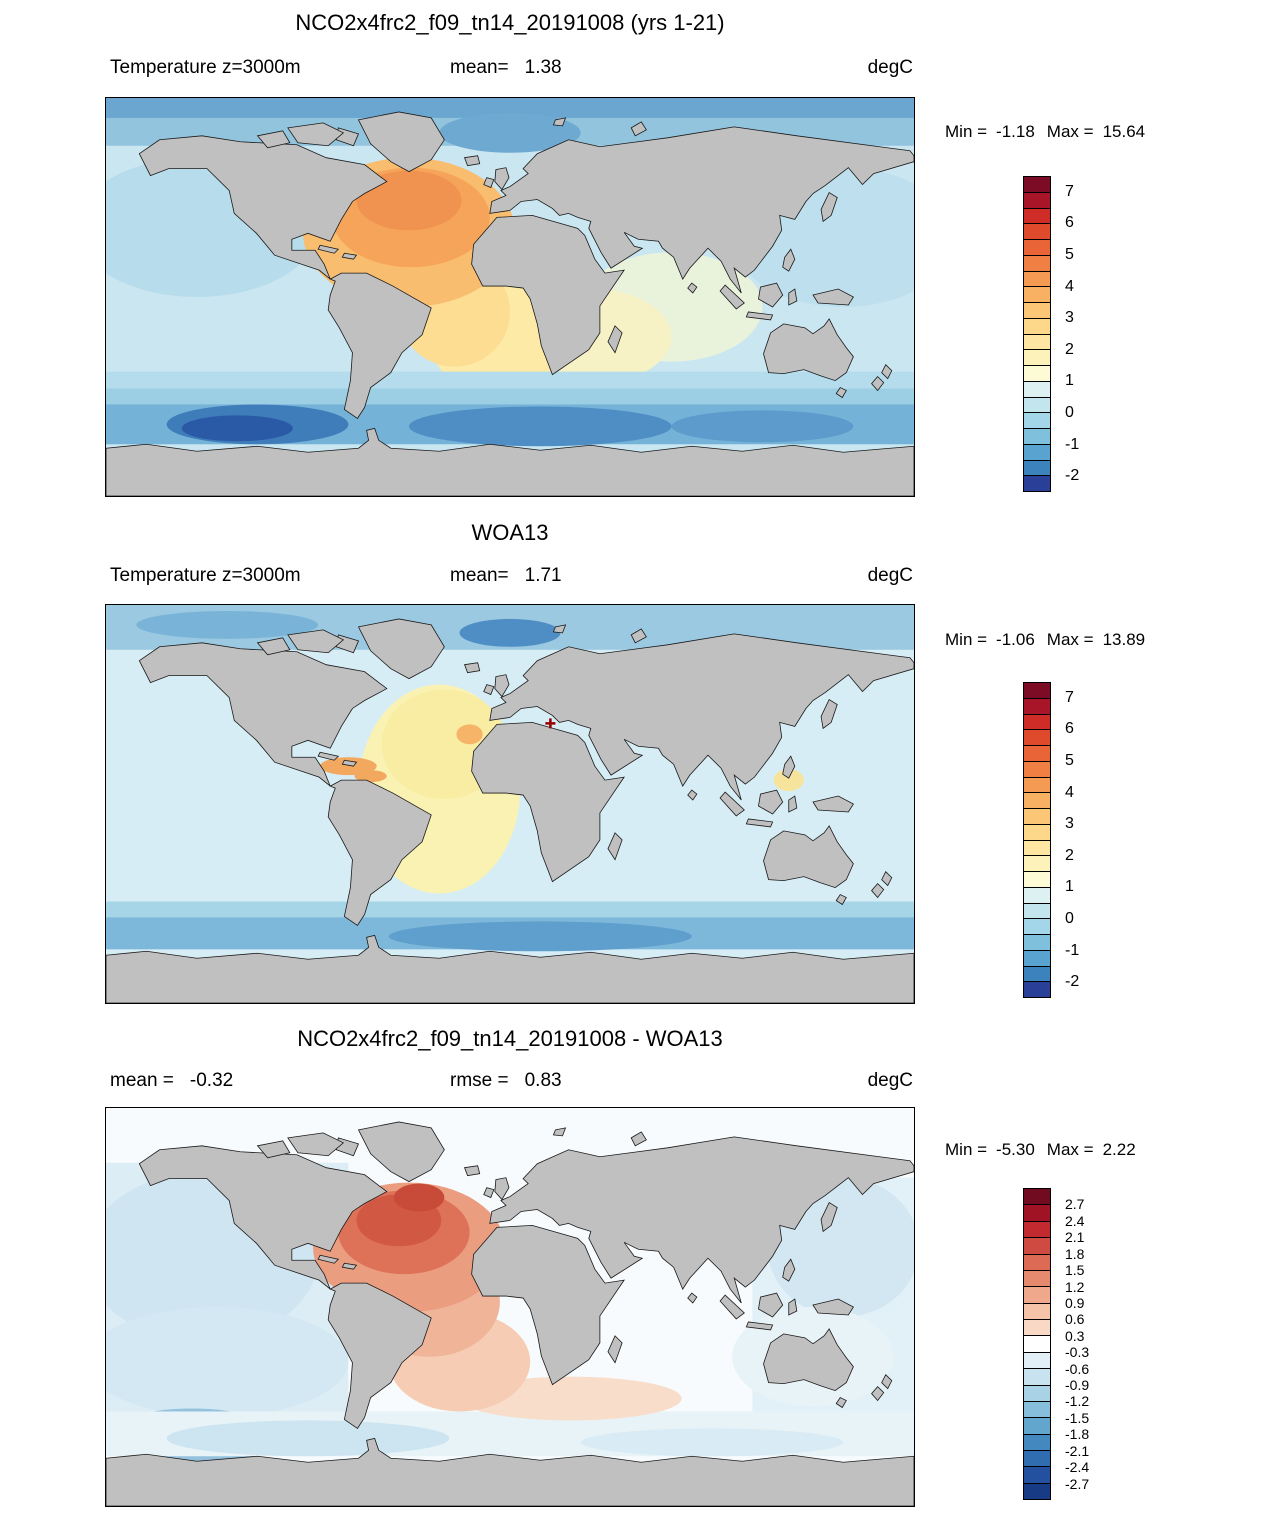 The image size is (1285, 1519). I want to click on colorbar-tick-label: 1.8, so click(1075, 1253).